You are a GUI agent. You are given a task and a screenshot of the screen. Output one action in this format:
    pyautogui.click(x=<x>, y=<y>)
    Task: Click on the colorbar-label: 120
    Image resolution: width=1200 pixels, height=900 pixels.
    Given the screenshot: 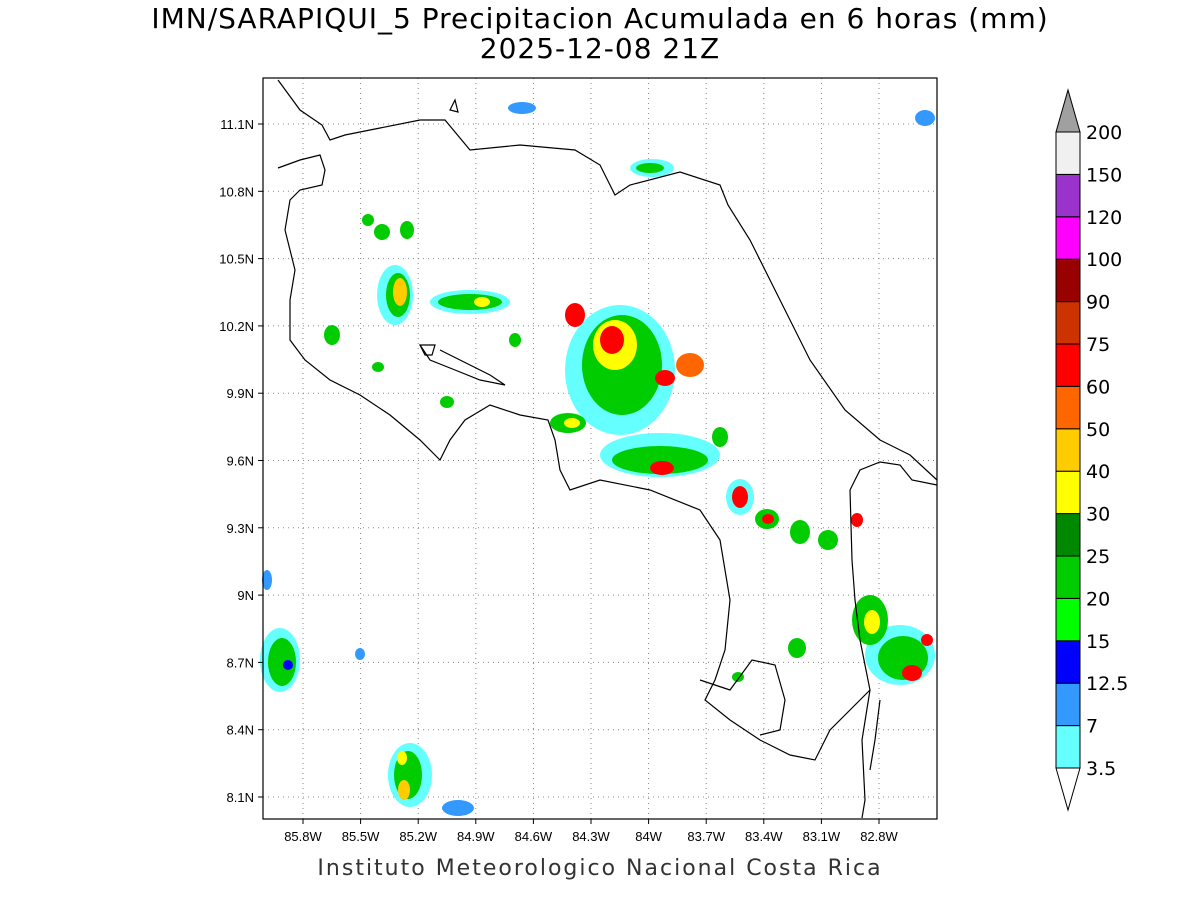 What is the action you would take?
    pyautogui.click(x=1104, y=218)
    